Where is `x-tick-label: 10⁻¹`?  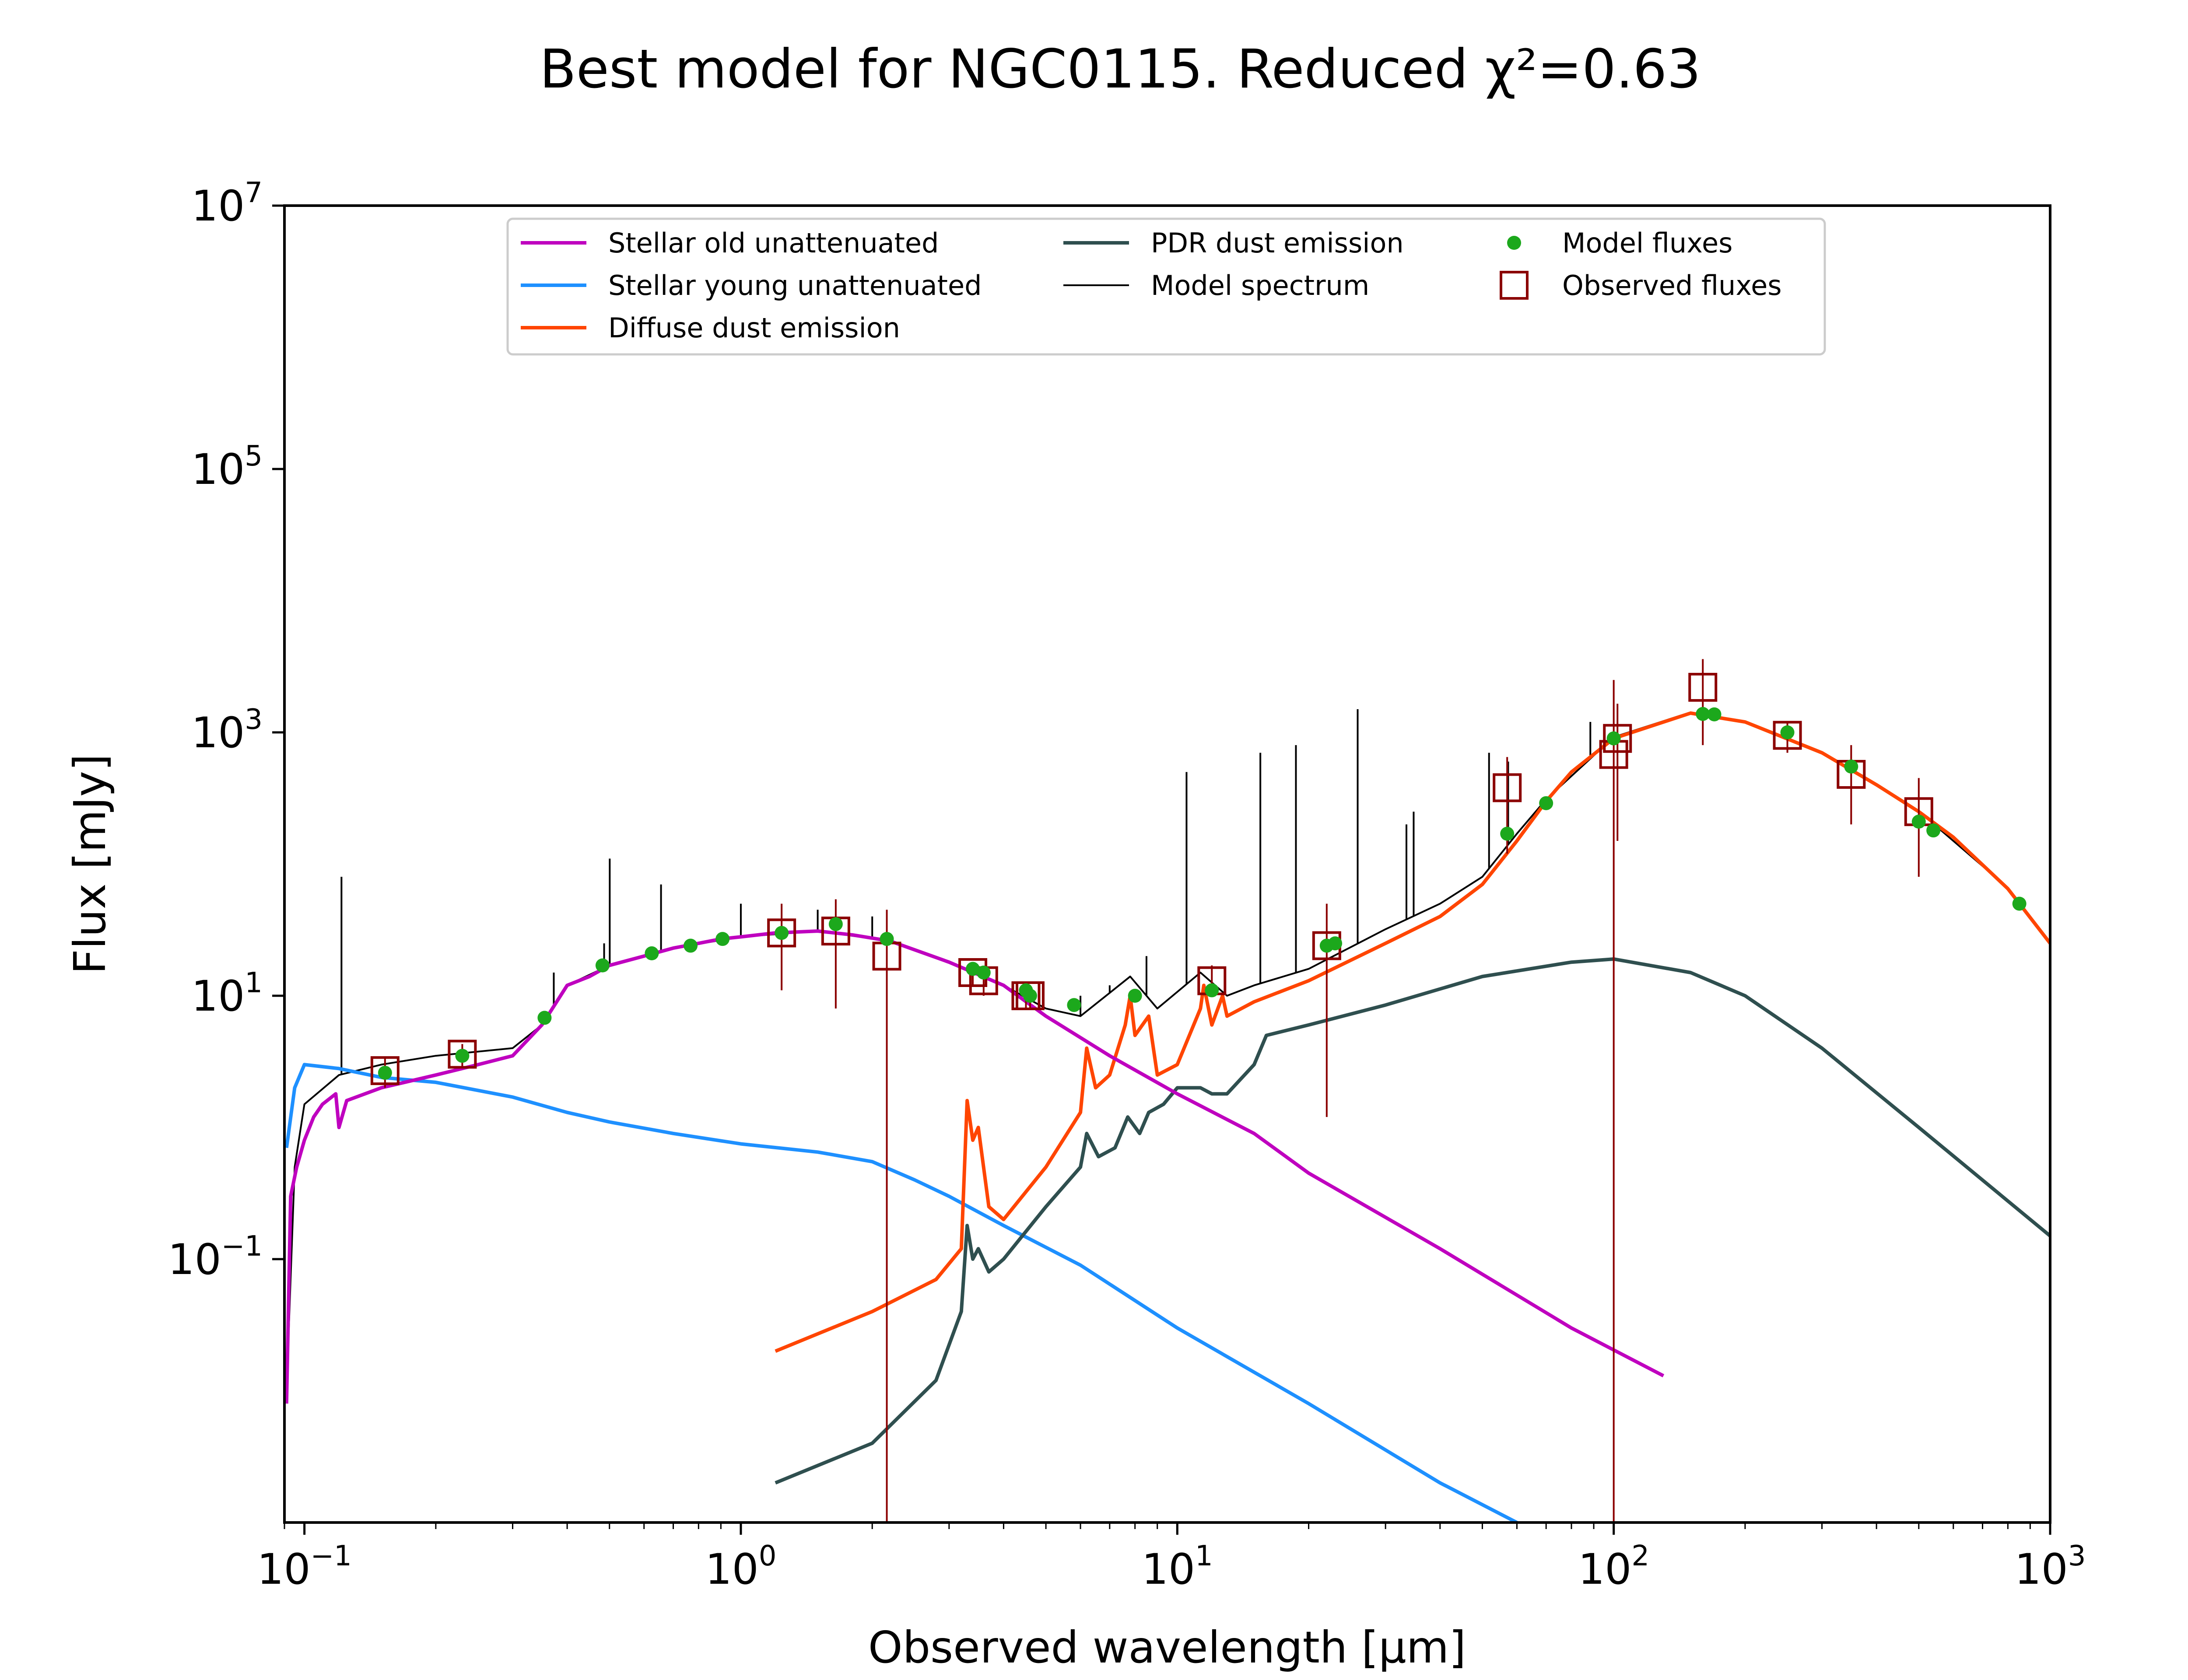
x-tick-label: 10⁻¹ is located at coordinates (304, 1567).